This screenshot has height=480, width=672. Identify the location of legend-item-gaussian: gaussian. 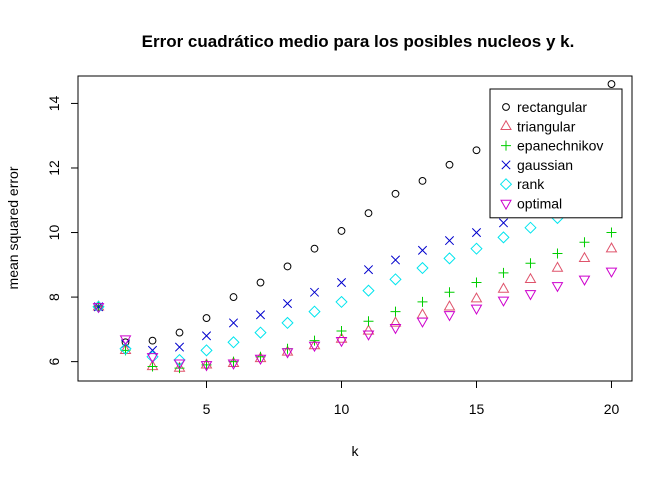
(537, 165).